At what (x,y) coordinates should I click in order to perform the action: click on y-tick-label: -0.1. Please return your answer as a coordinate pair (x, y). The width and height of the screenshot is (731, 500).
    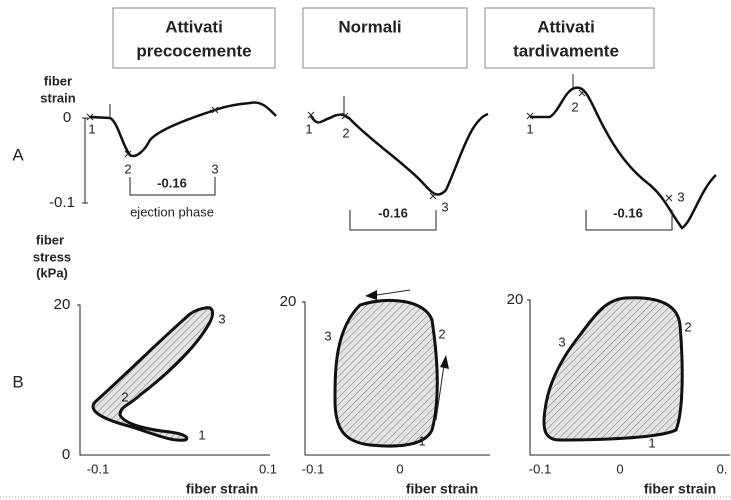
    Looking at the image, I should click on (62, 202).